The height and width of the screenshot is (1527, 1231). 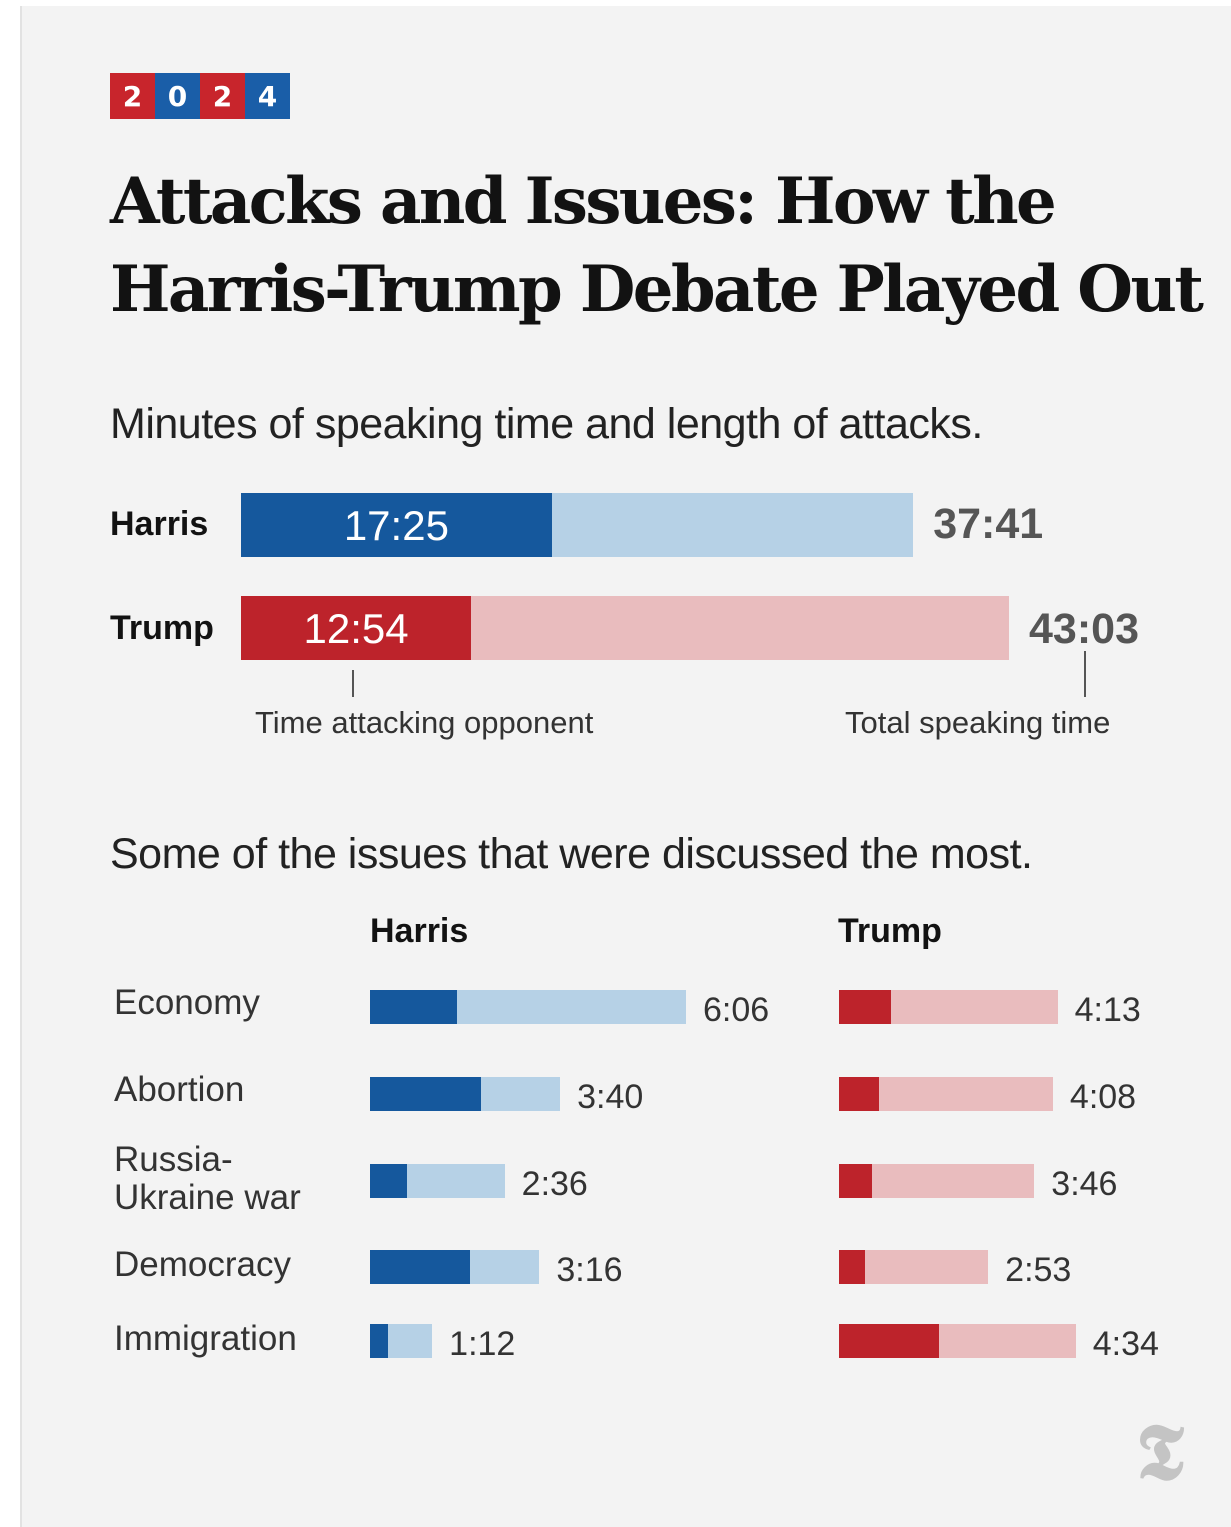 What do you see at coordinates (1085, 674) in the screenshot?
I see `total-annotation-tick` at bounding box center [1085, 674].